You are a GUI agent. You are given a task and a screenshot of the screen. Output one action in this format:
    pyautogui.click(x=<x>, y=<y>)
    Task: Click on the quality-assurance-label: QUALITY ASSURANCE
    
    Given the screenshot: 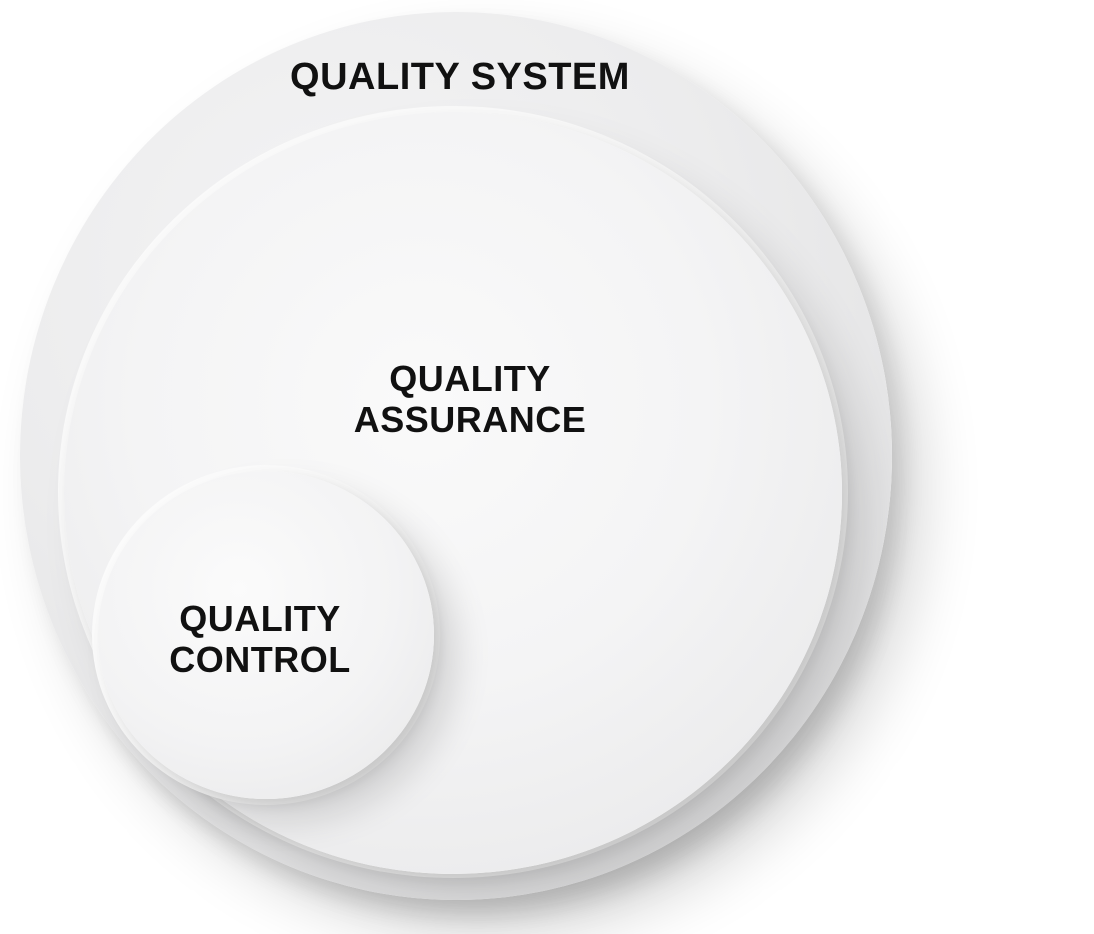 What is the action you would take?
    pyautogui.click(x=470, y=399)
    